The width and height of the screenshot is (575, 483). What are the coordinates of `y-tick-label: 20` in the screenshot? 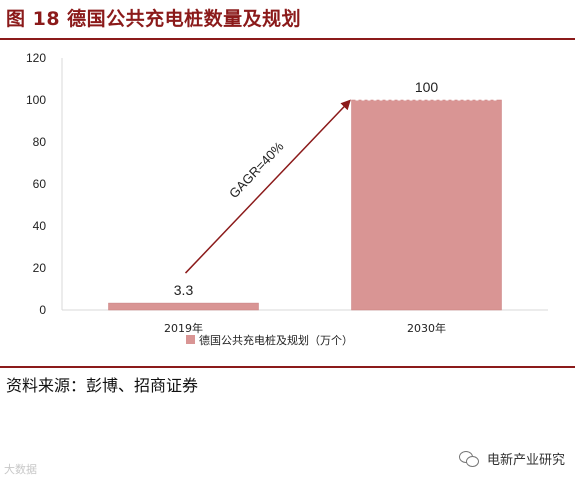 It's located at (40, 268).